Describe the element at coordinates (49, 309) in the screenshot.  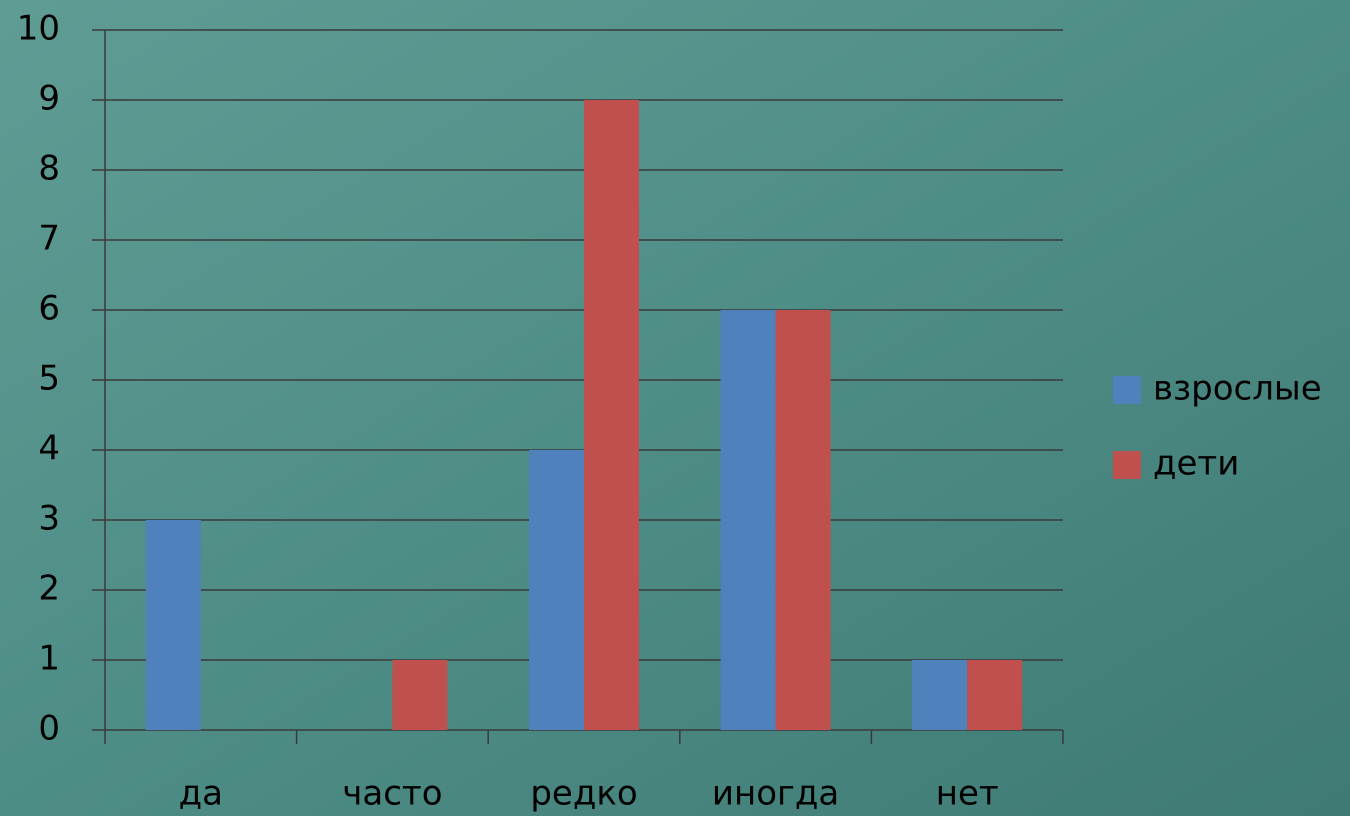
I see `y-tick-label: 6` at that location.